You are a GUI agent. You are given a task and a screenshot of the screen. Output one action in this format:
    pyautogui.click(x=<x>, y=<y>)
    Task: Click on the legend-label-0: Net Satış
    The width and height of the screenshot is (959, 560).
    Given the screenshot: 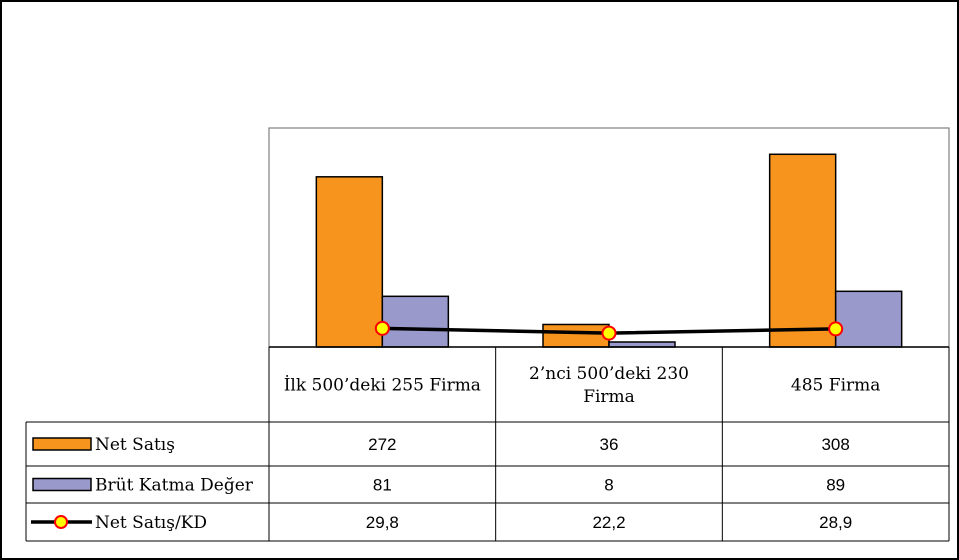 What is the action you would take?
    pyautogui.click(x=135, y=445)
    